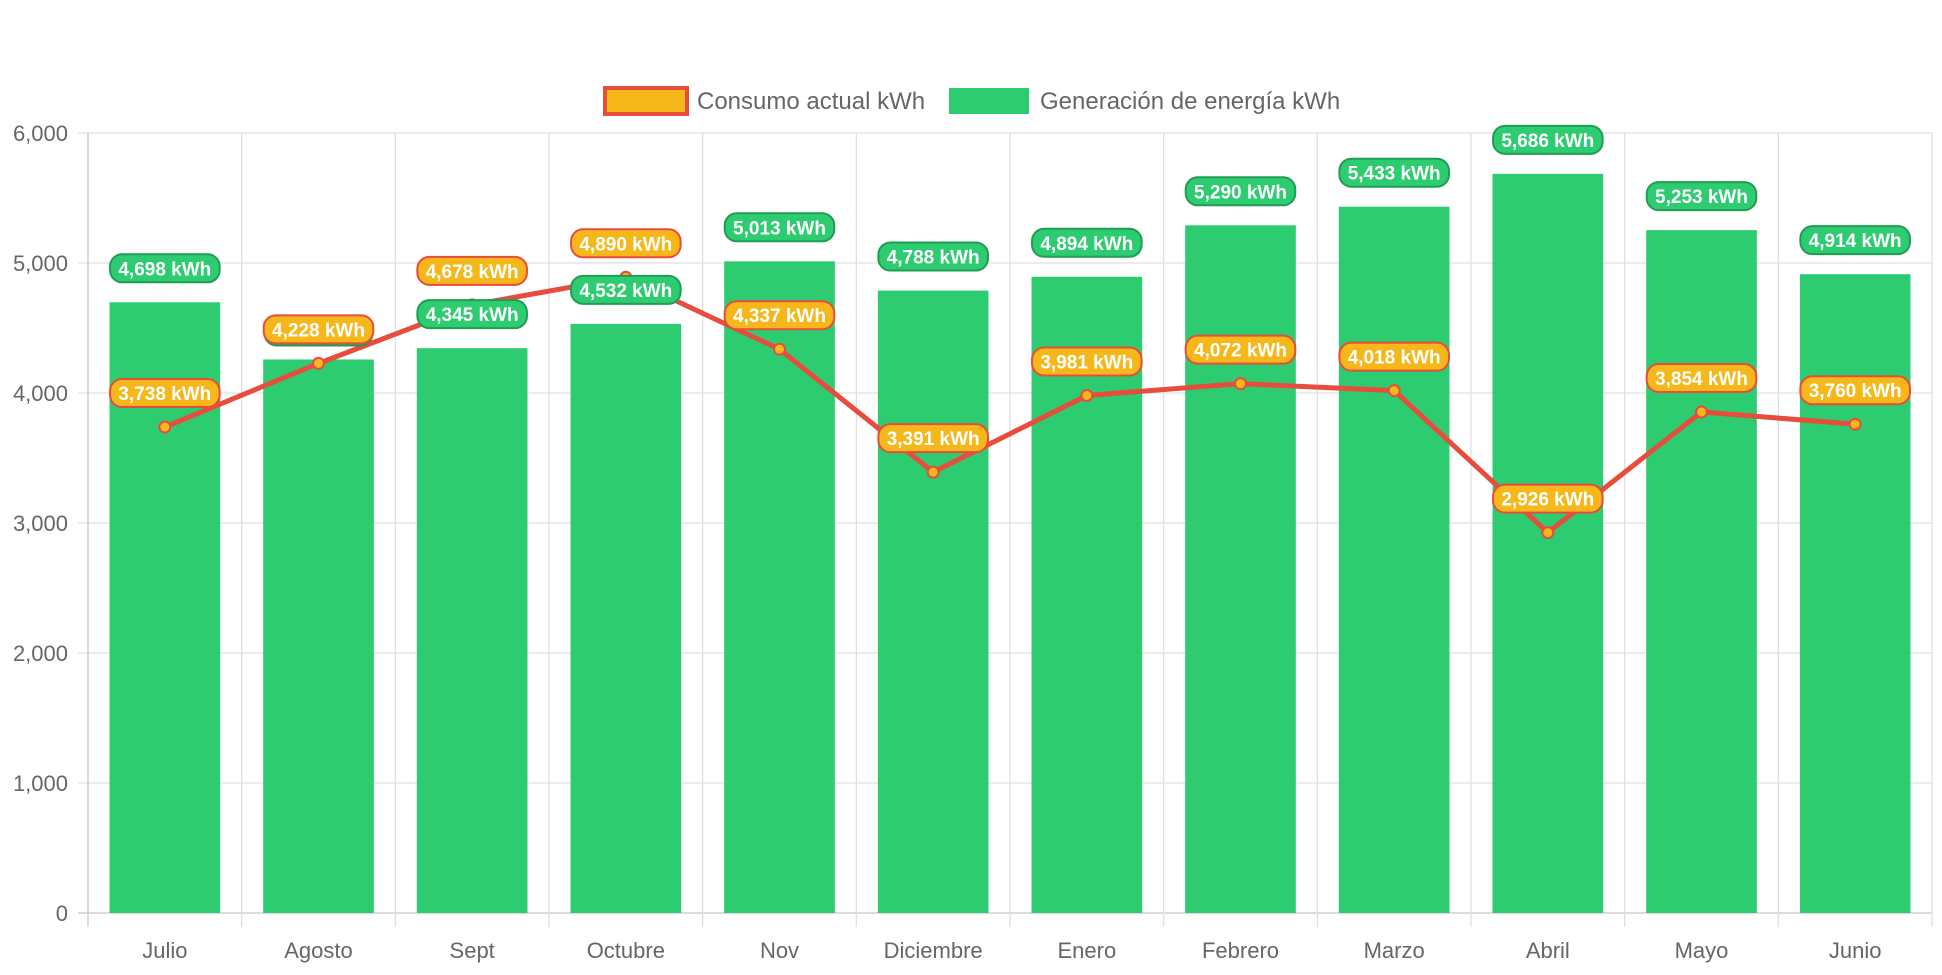  I want to click on data-label-text: 5,290 kWh, so click(1240, 192).